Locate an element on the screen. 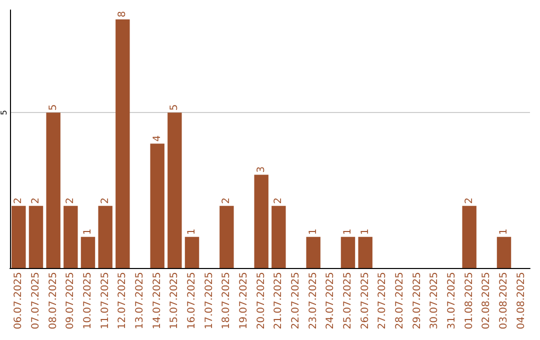 This screenshot has width=540, height=340. x-tick-label: 13.07.2025 is located at coordinates (140, 301).